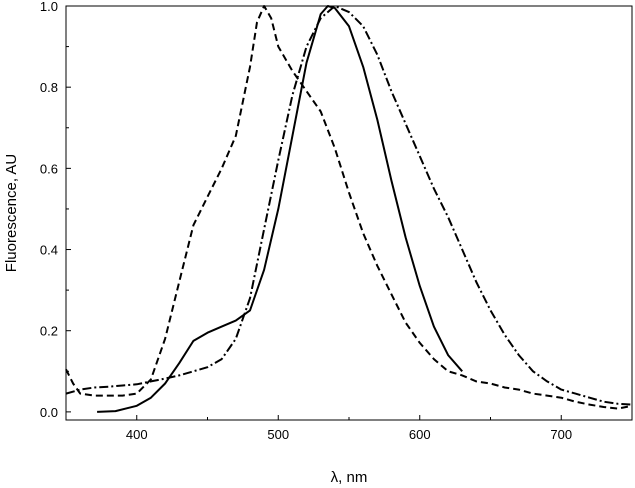 This screenshot has height=488, width=635. What do you see at coordinates (137, 434) in the screenshot?
I see `x-tick-label: 400` at bounding box center [137, 434].